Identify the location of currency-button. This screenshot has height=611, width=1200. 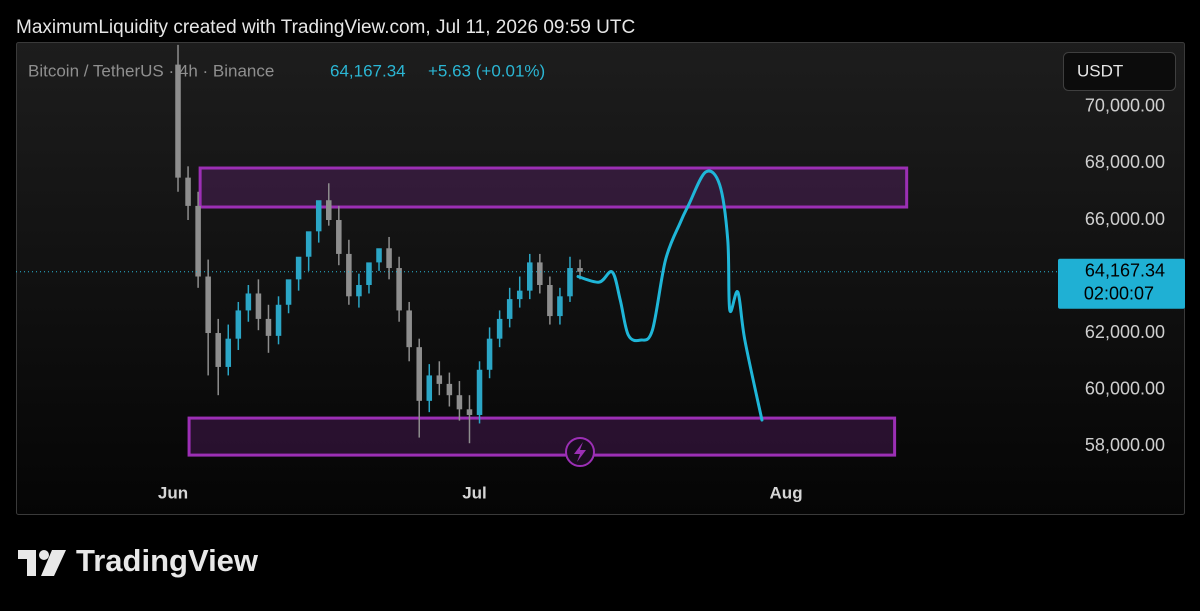
(1119, 71).